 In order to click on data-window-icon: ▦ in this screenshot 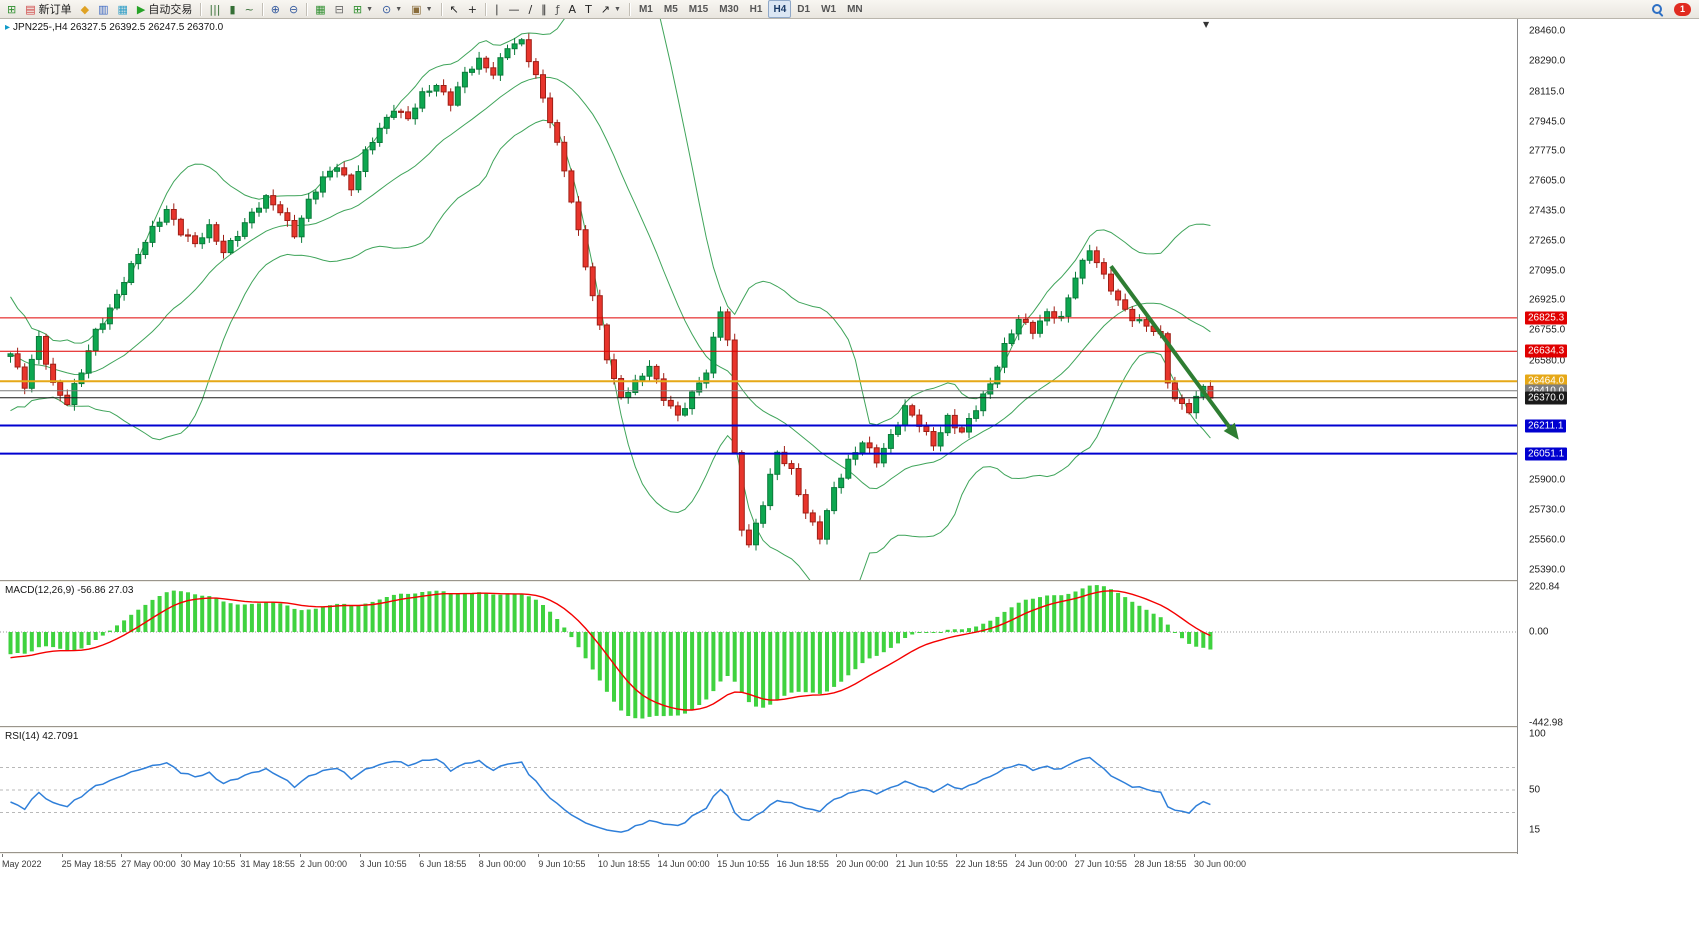, I will do `click(123, 9)`.